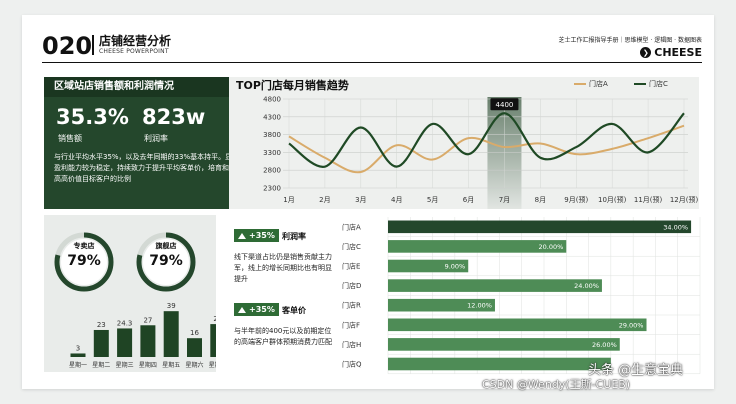 The image size is (736, 404). I want to click on highlight-label: 4400, so click(505, 105).